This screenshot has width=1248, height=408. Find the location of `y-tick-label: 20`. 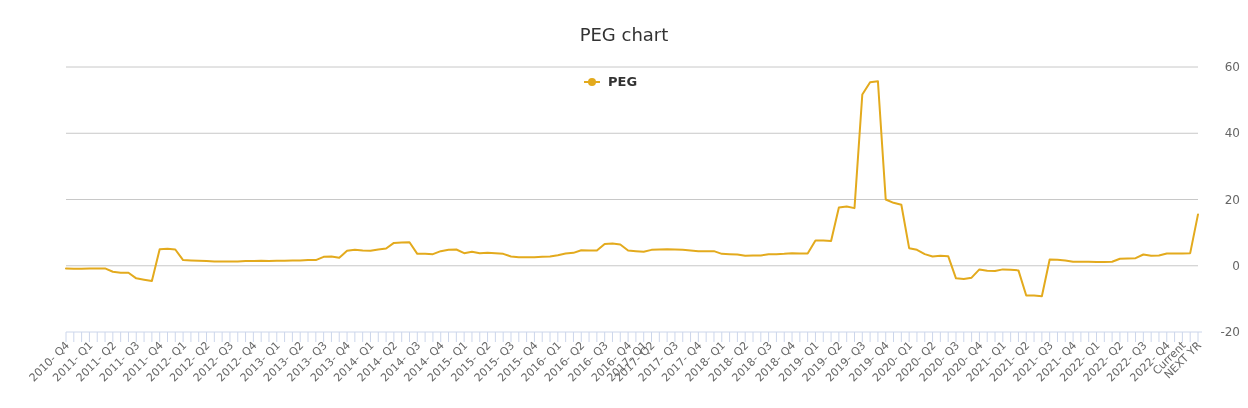

y-tick-label: 20 is located at coordinates (1232, 199).